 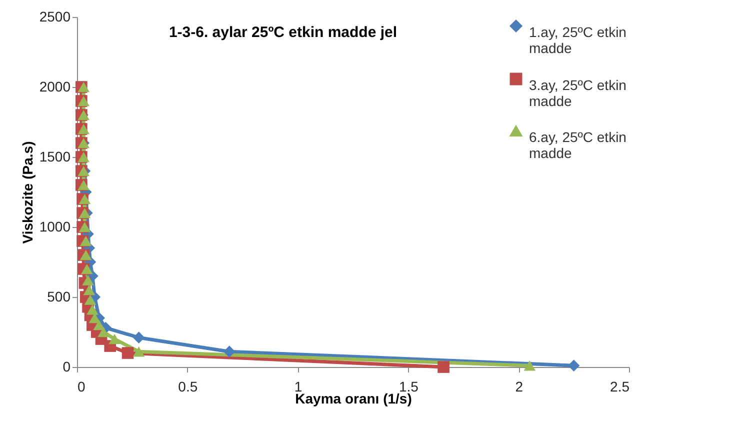 I want to click on y-tick-label: 1000, so click(x=55, y=226).